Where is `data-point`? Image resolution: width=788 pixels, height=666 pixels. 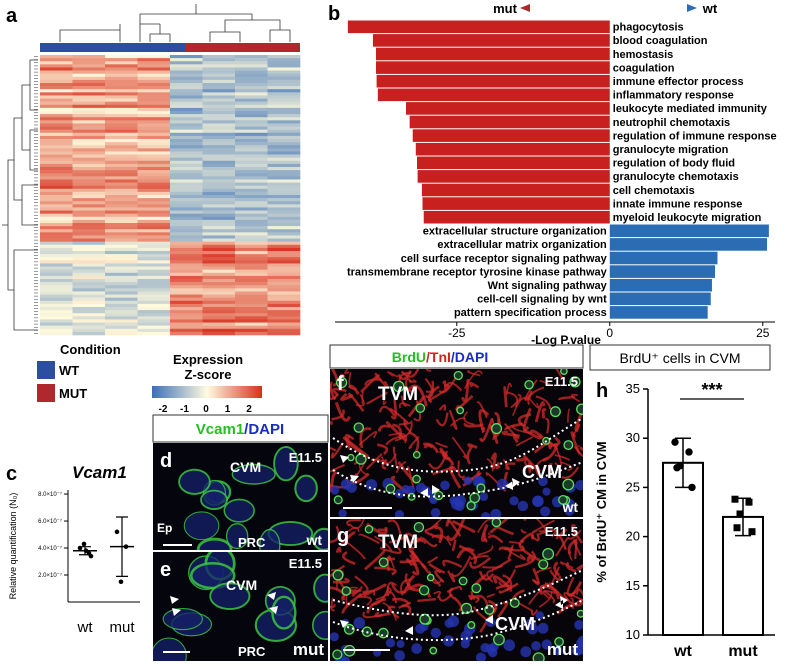 data-point is located at coordinates (117, 532).